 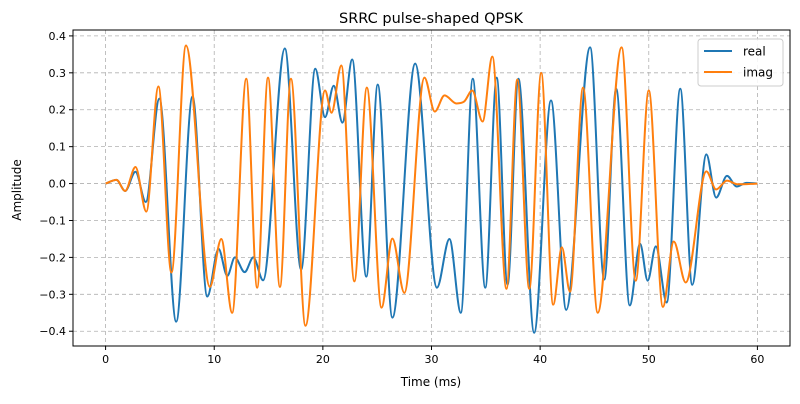 What do you see at coordinates (105, 359) in the screenshot?
I see `x-tick-label: 0` at bounding box center [105, 359].